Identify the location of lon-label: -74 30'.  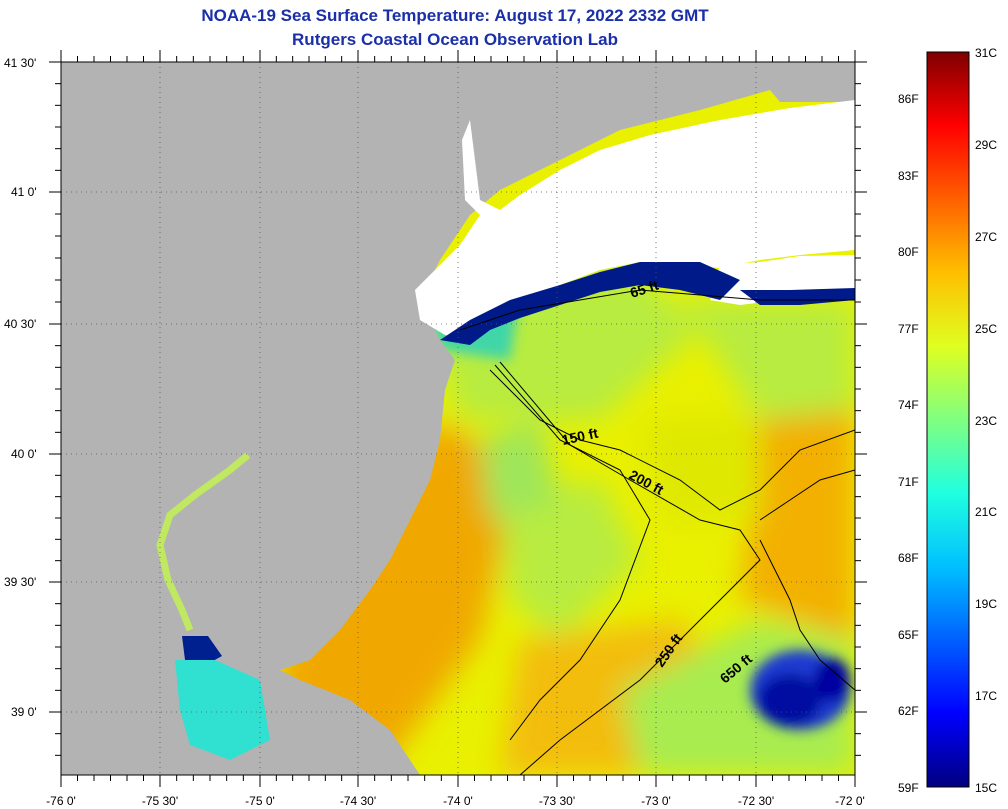
(358, 801).